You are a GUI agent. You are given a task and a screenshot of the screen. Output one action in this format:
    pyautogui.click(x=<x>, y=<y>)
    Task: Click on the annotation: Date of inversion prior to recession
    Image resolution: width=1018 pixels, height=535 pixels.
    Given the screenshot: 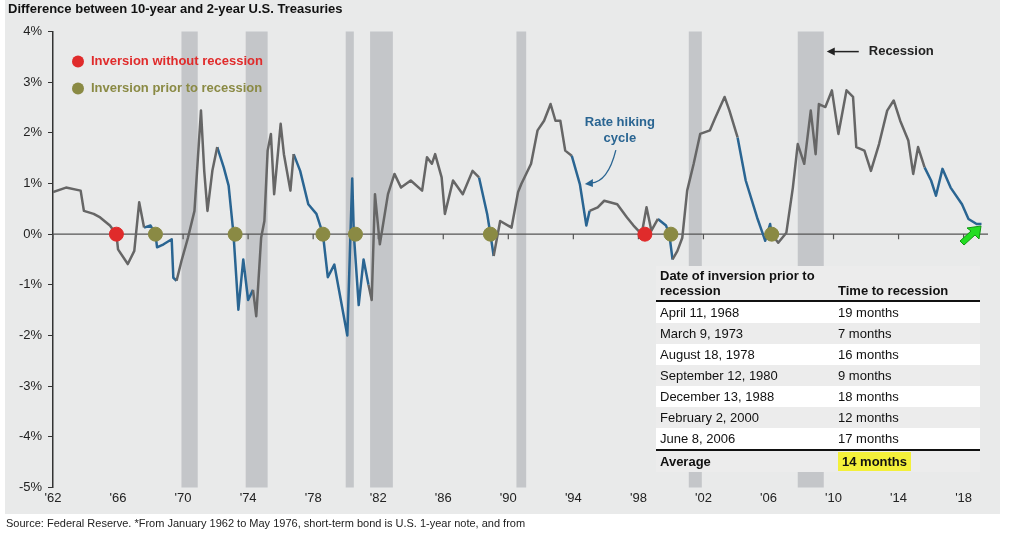 What is the action you would take?
    pyautogui.click(x=745, y=283)
    